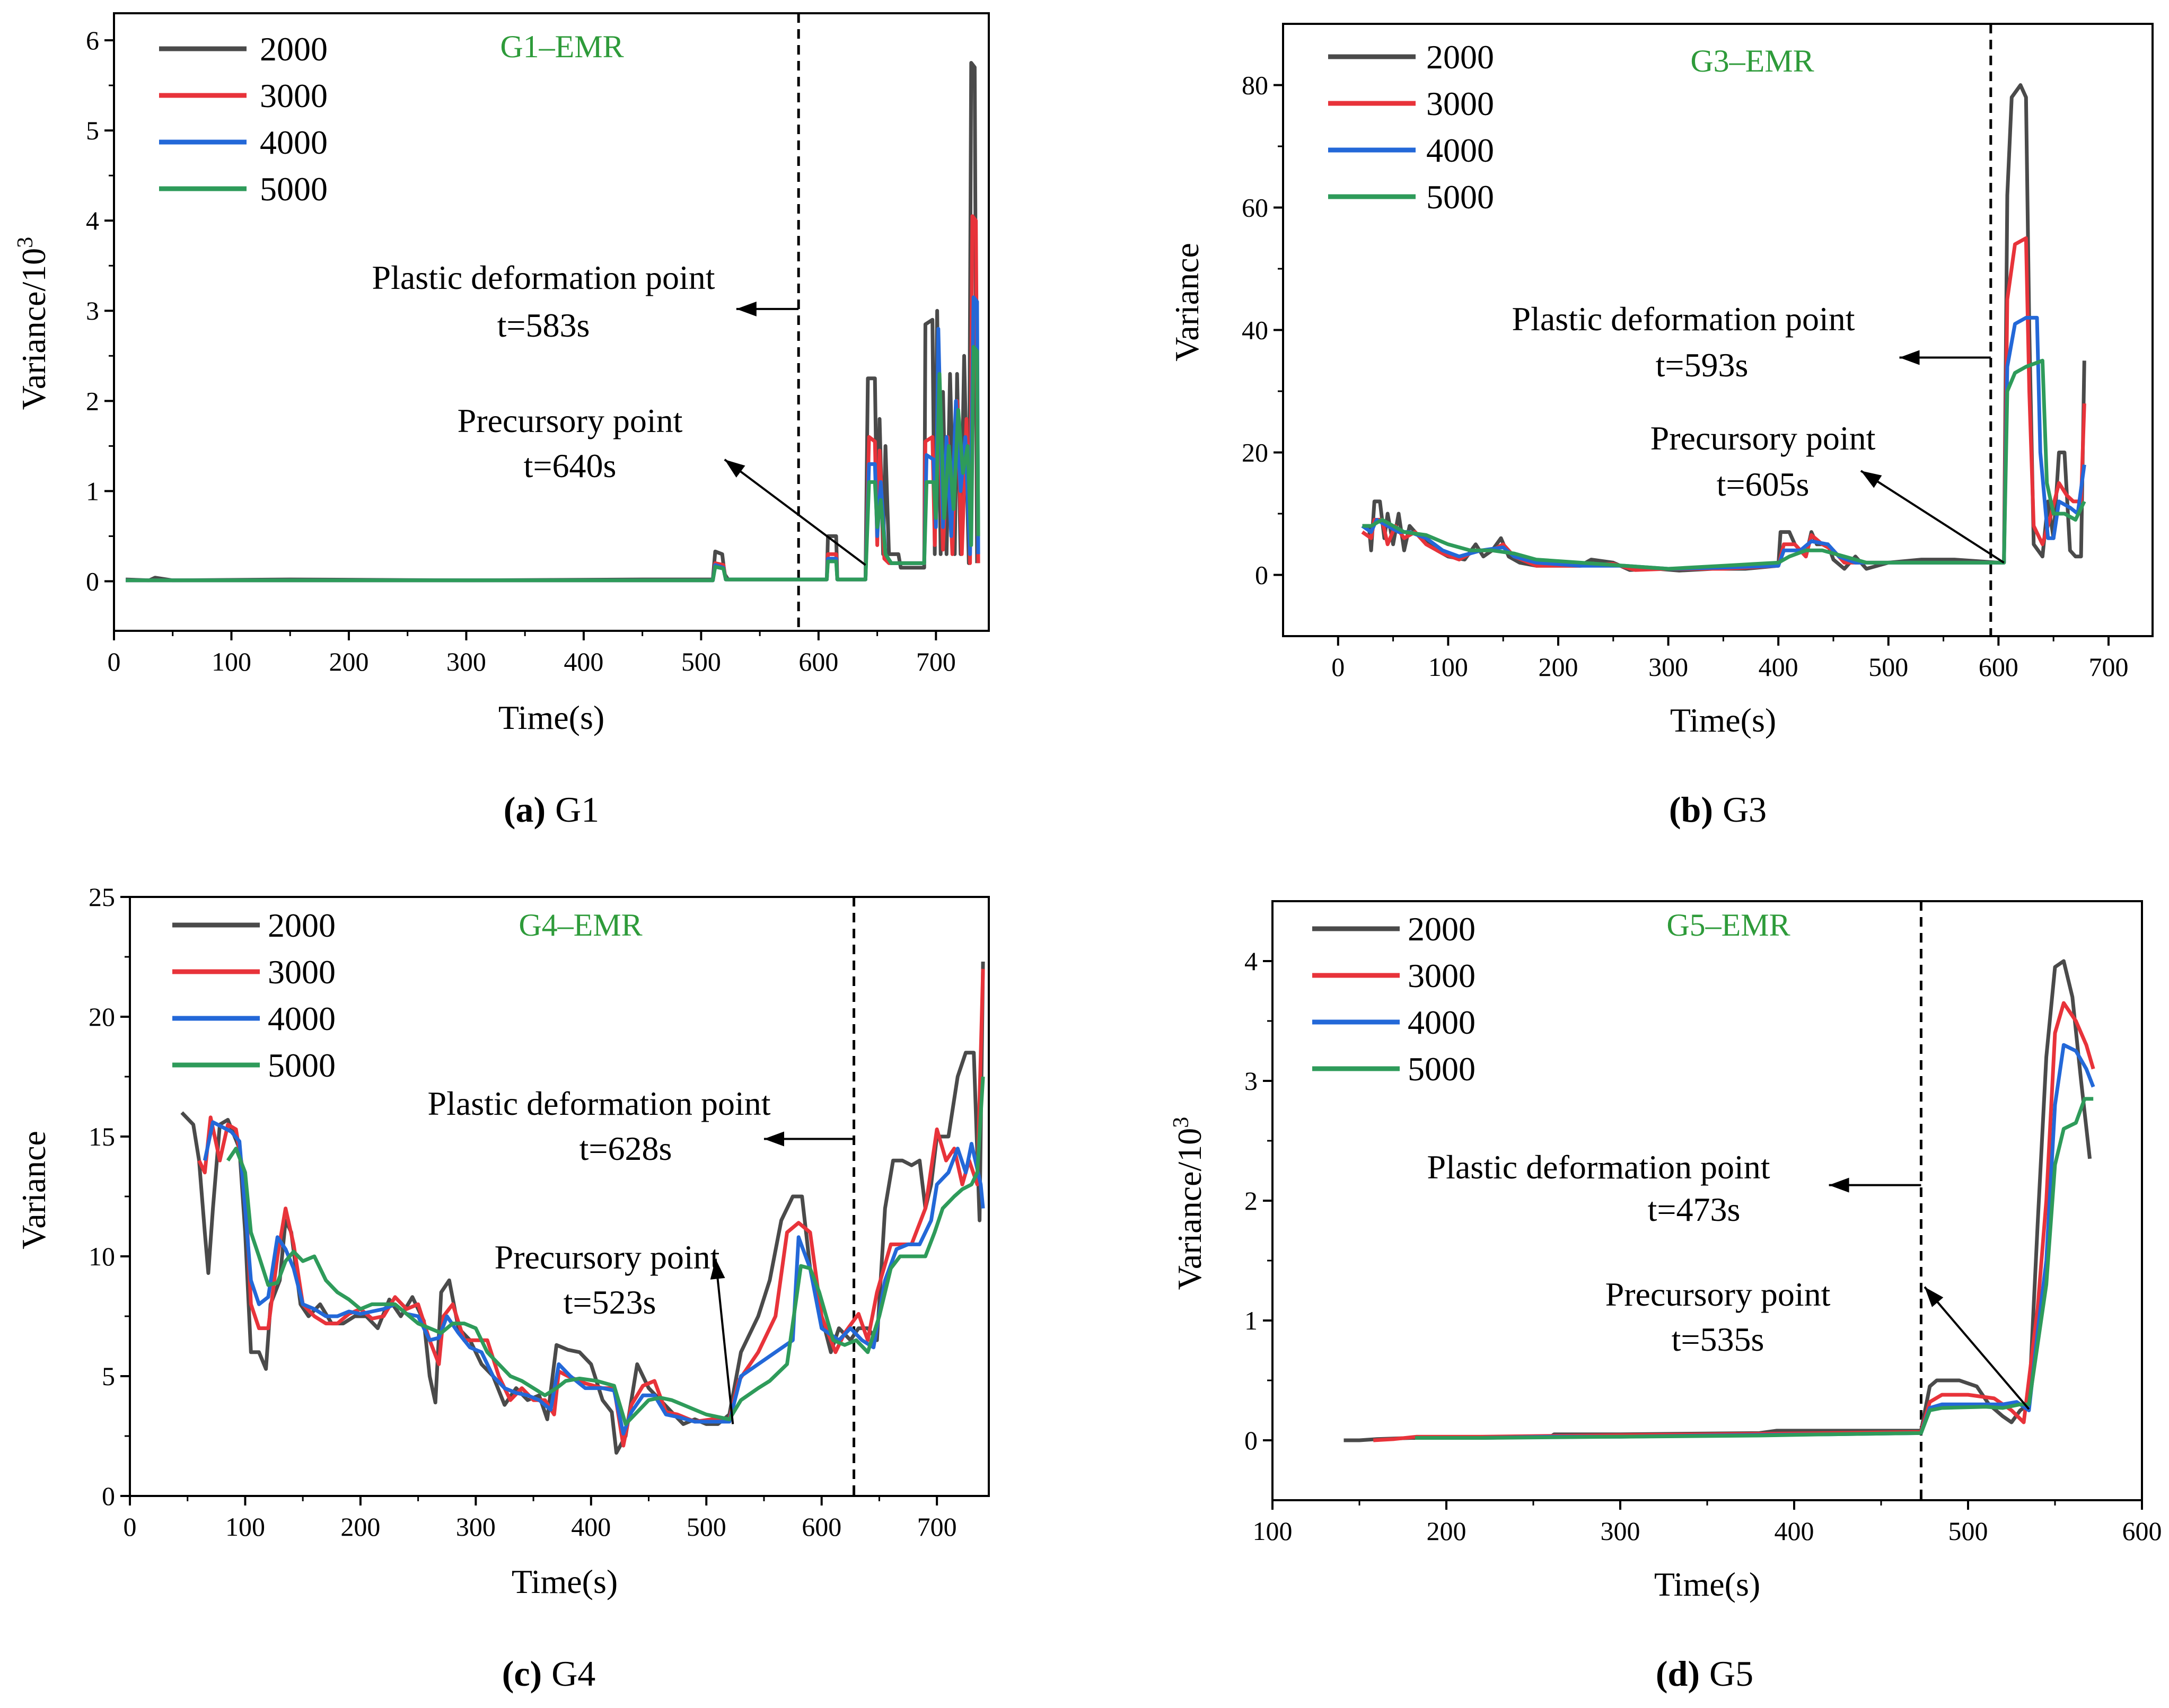  What do you see at coordinates (1251, 1320) in the screenshot?
I see `y-tick-label: 1` at bounding box center [1251, 1320].